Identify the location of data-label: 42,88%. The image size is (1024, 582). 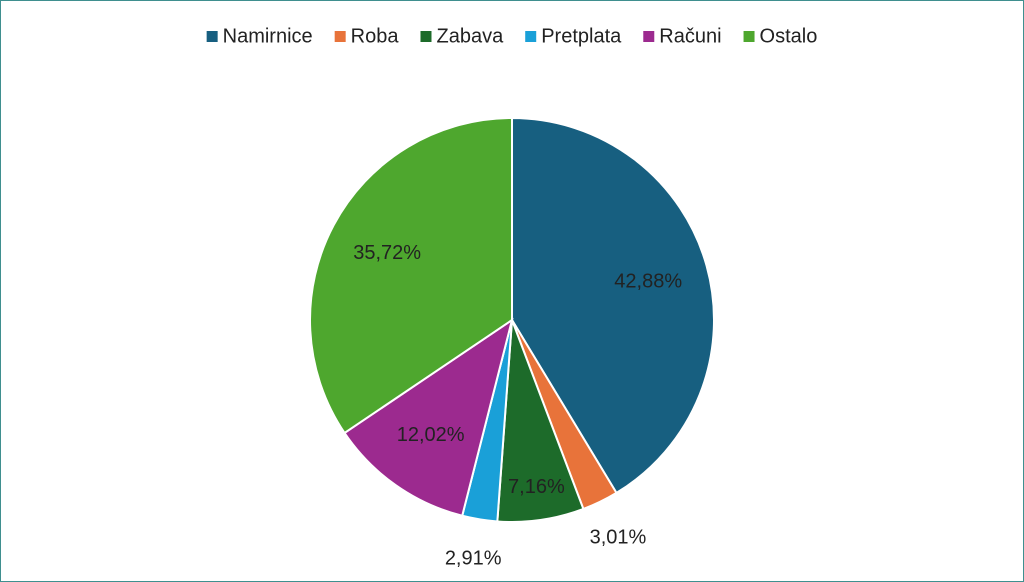
(648, 281).